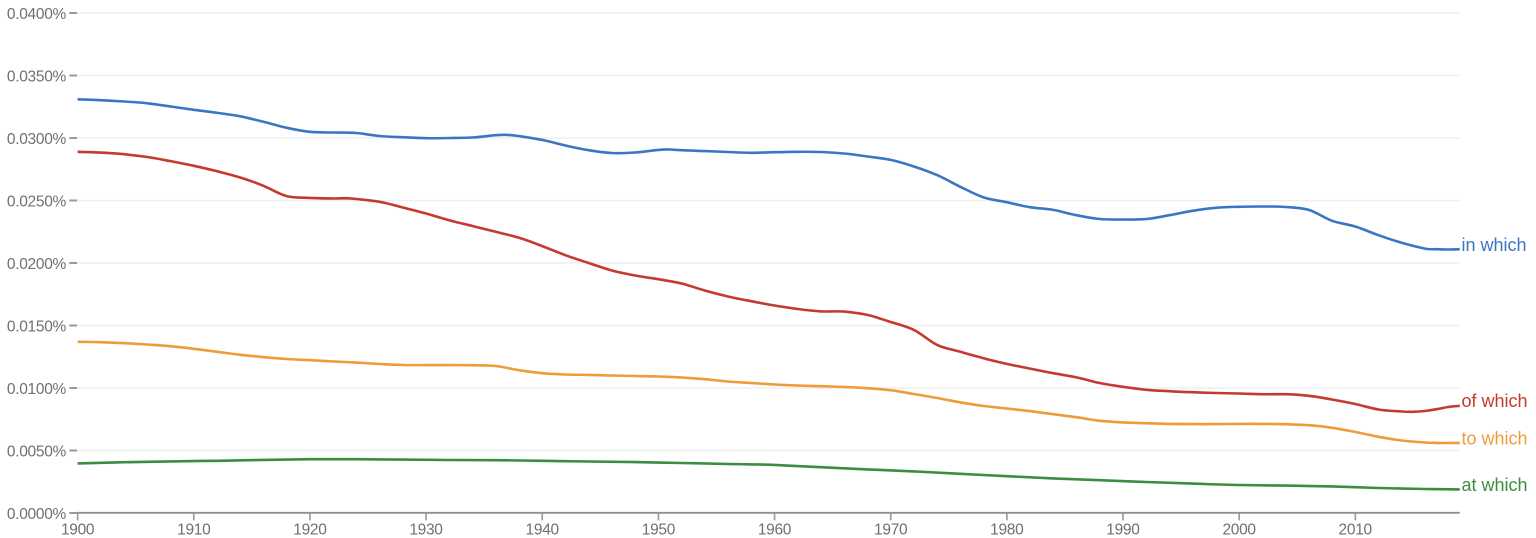 The width and height of the screenshot is (1536, 538). Describe the element at coordinates (310, 530) in the screenshot. I see `svg-text: 1920` at that location.